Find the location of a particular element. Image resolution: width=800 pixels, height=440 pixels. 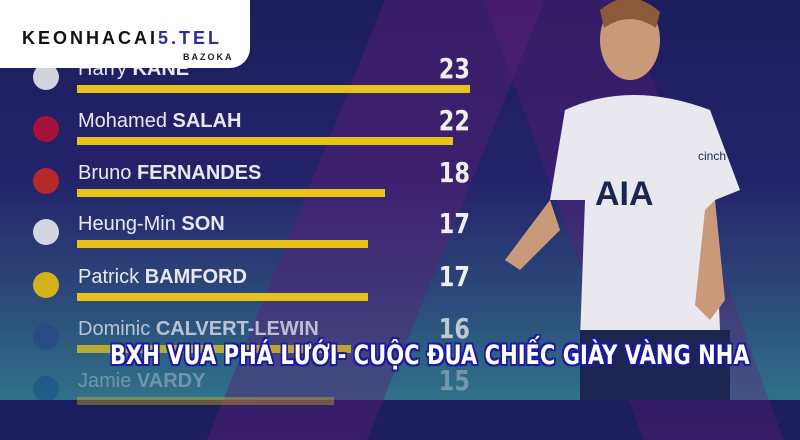

sleeve-sponsor: cinch is located at coordinates (712, 156).